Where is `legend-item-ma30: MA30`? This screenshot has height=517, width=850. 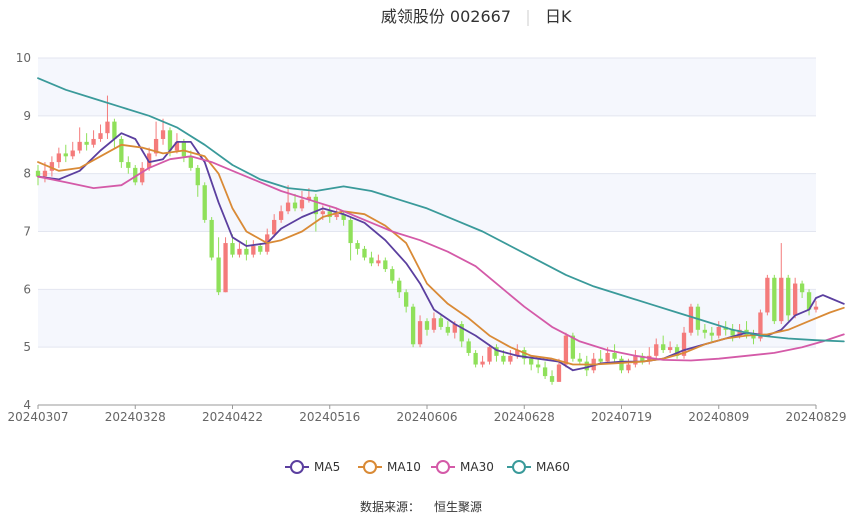
legend-item-ma30: MA30 is located at coordinates (462, 467).